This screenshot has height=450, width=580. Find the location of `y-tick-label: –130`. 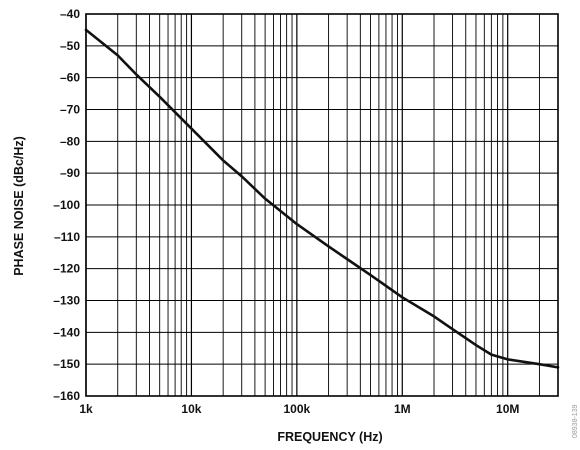

y-tick-label: –130 is located at coordinates (66, 301).